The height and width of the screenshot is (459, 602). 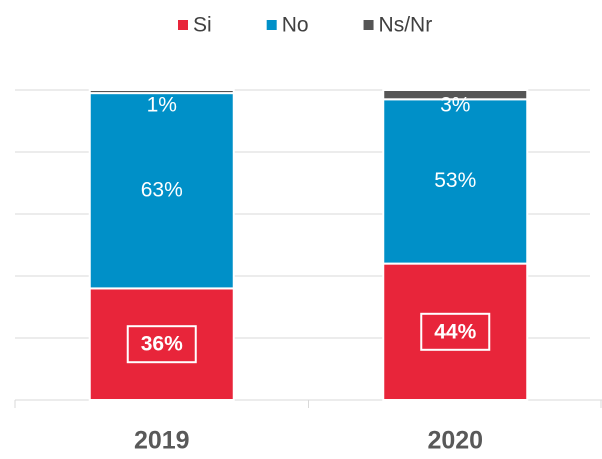 What do you see at coordinates (162, 441) in the screenshot?
I see `x-tick-label: 2019` at bounding box center [162, 441].